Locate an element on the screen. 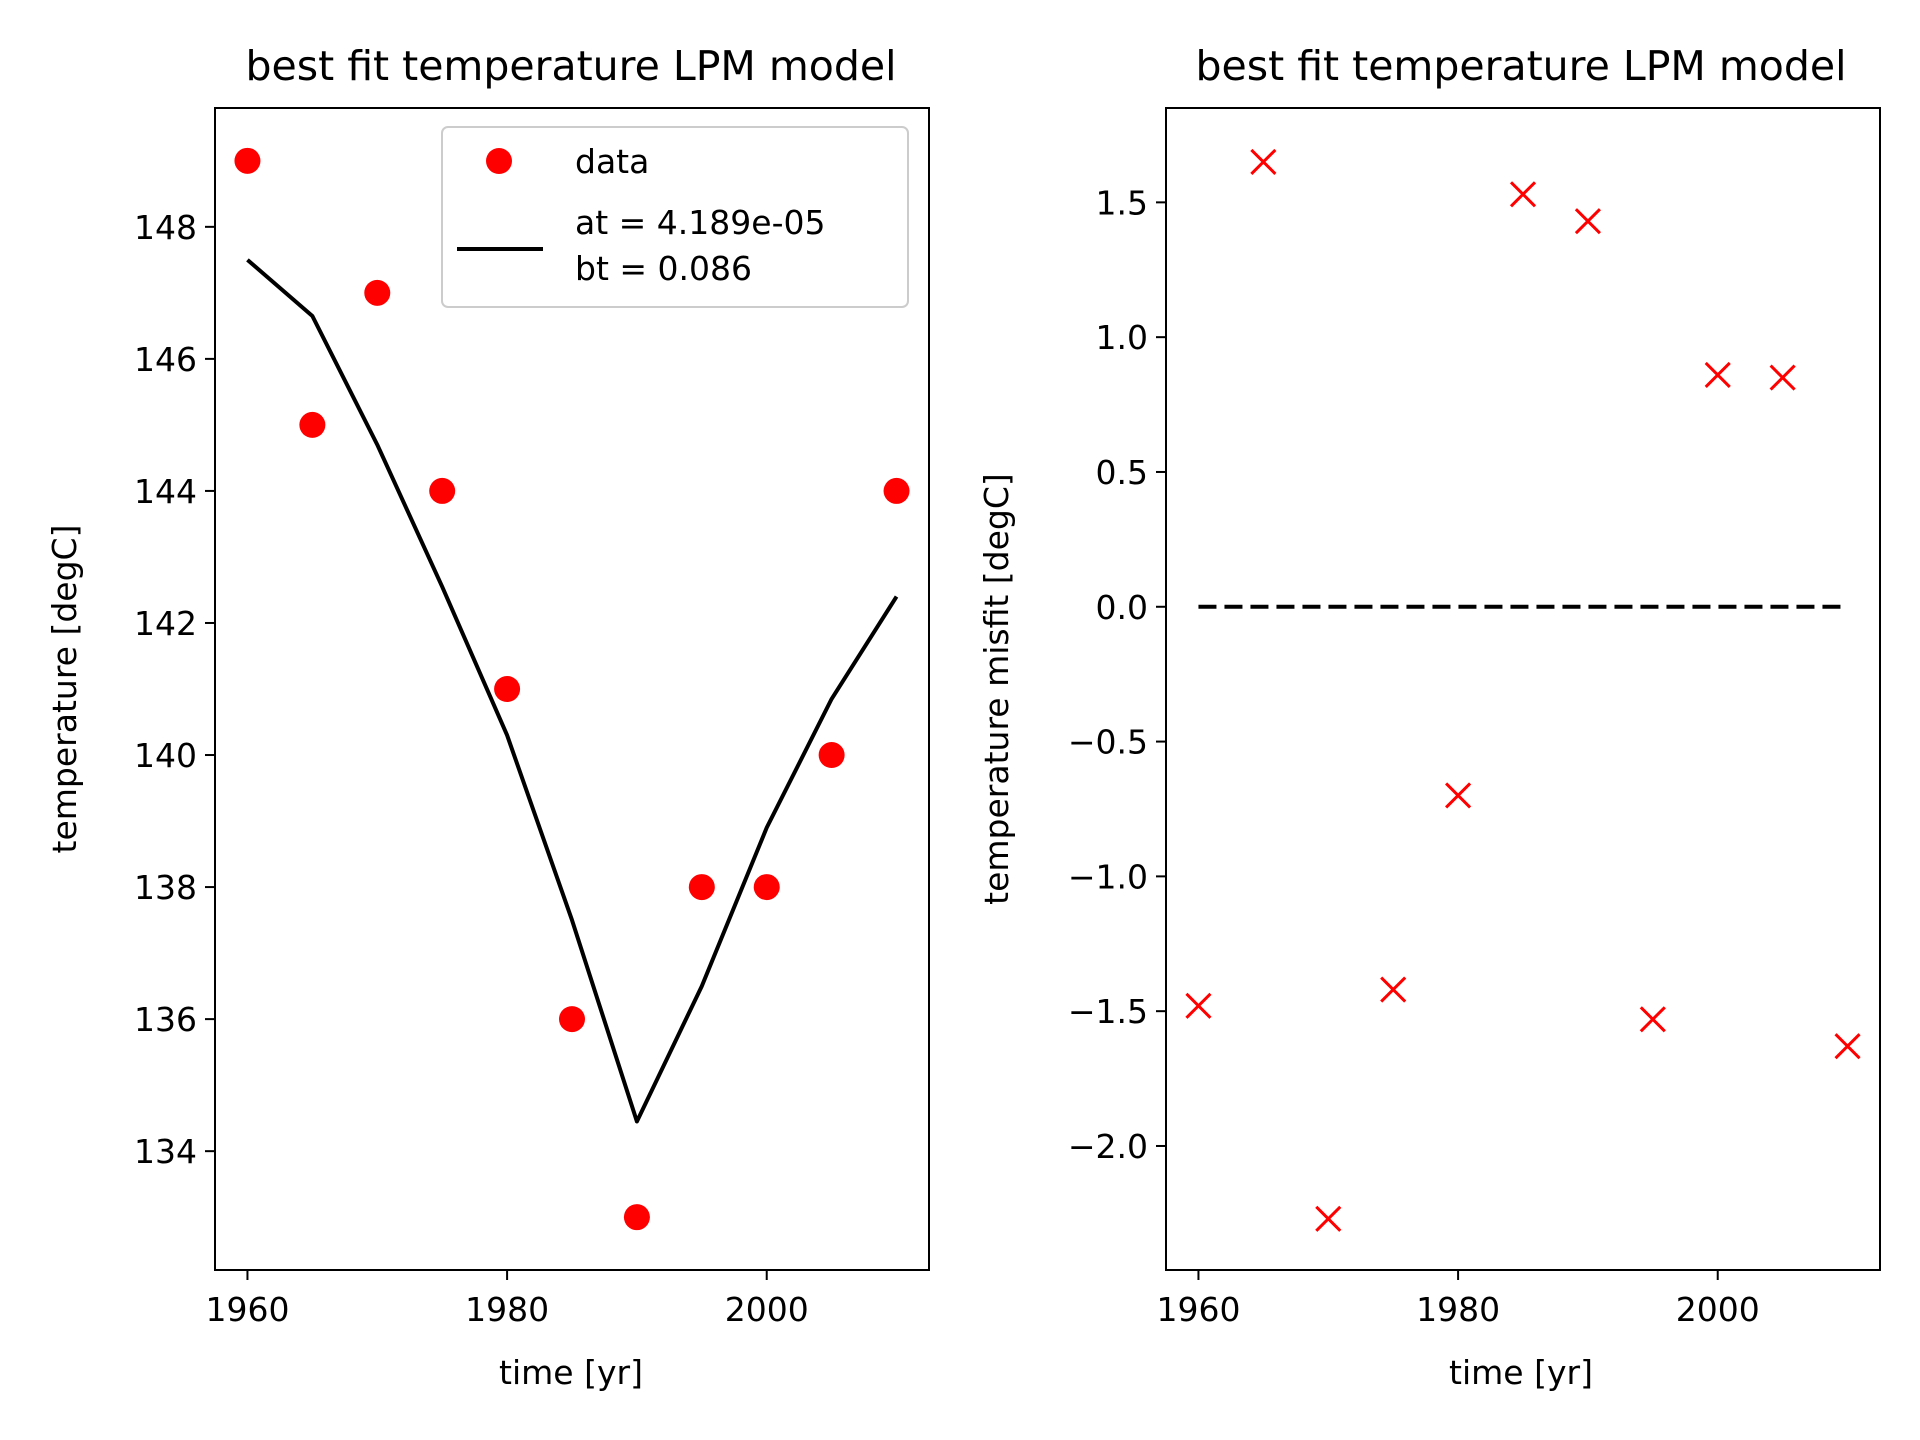  y-tick-label: 140 is located at coordinates (165, 755).